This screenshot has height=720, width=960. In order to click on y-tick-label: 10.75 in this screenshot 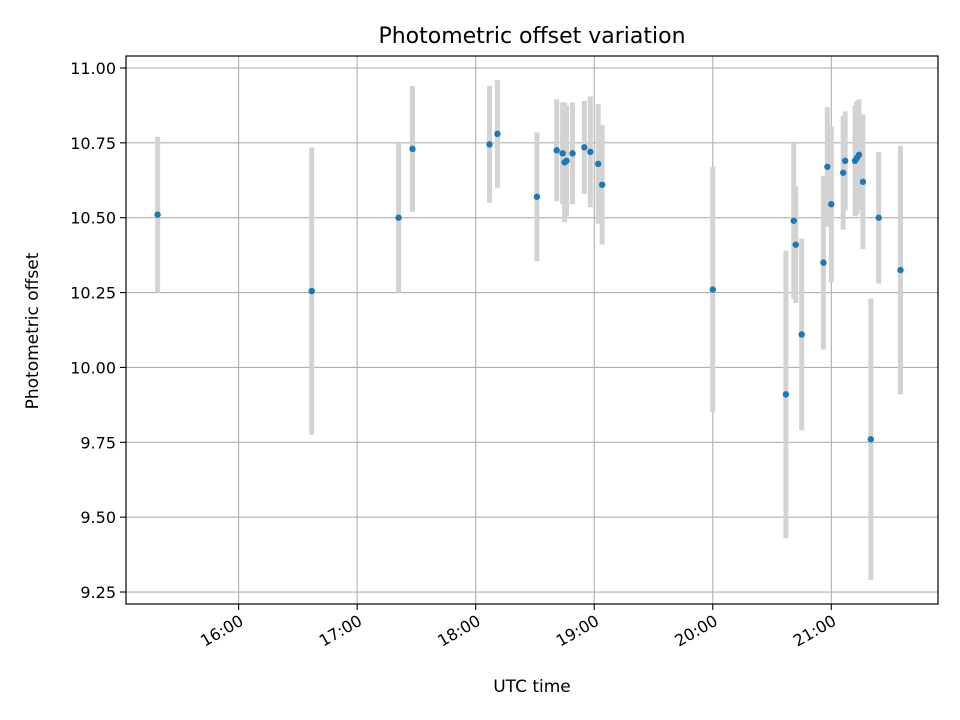, I will do `click(93, 143)`.